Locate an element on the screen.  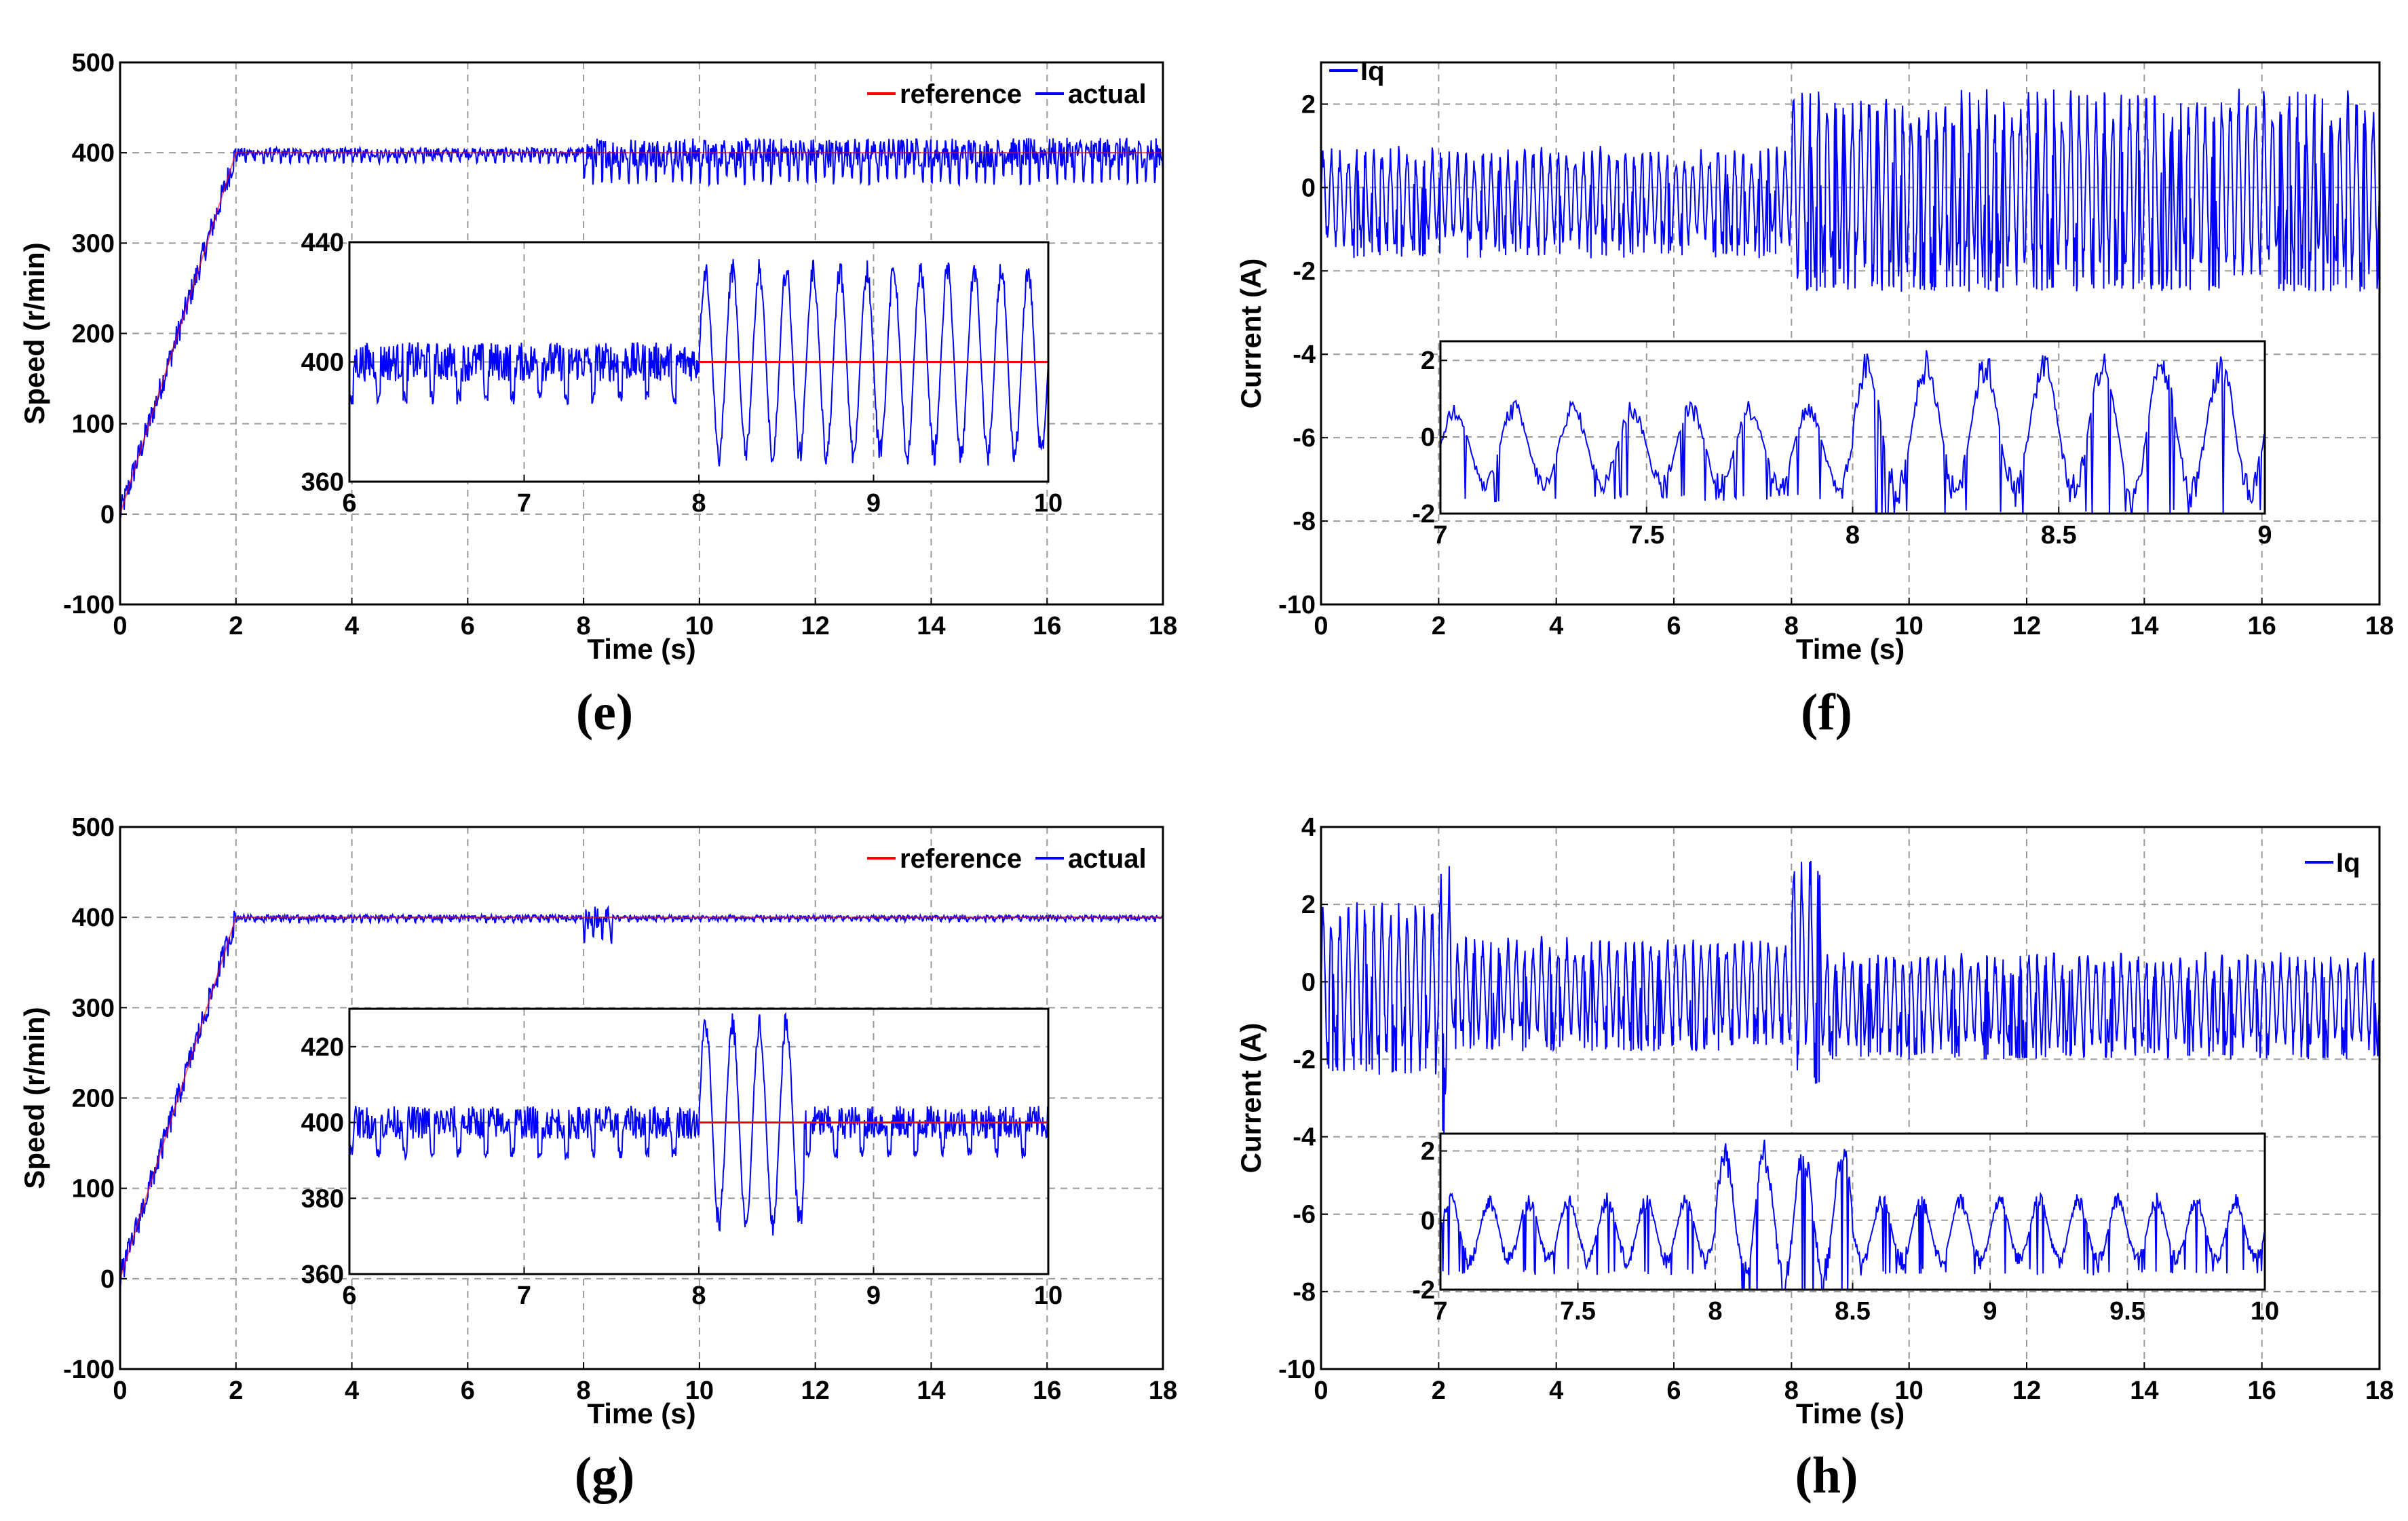
y-tick-label: 420 is located at coordinates (322, 1047).